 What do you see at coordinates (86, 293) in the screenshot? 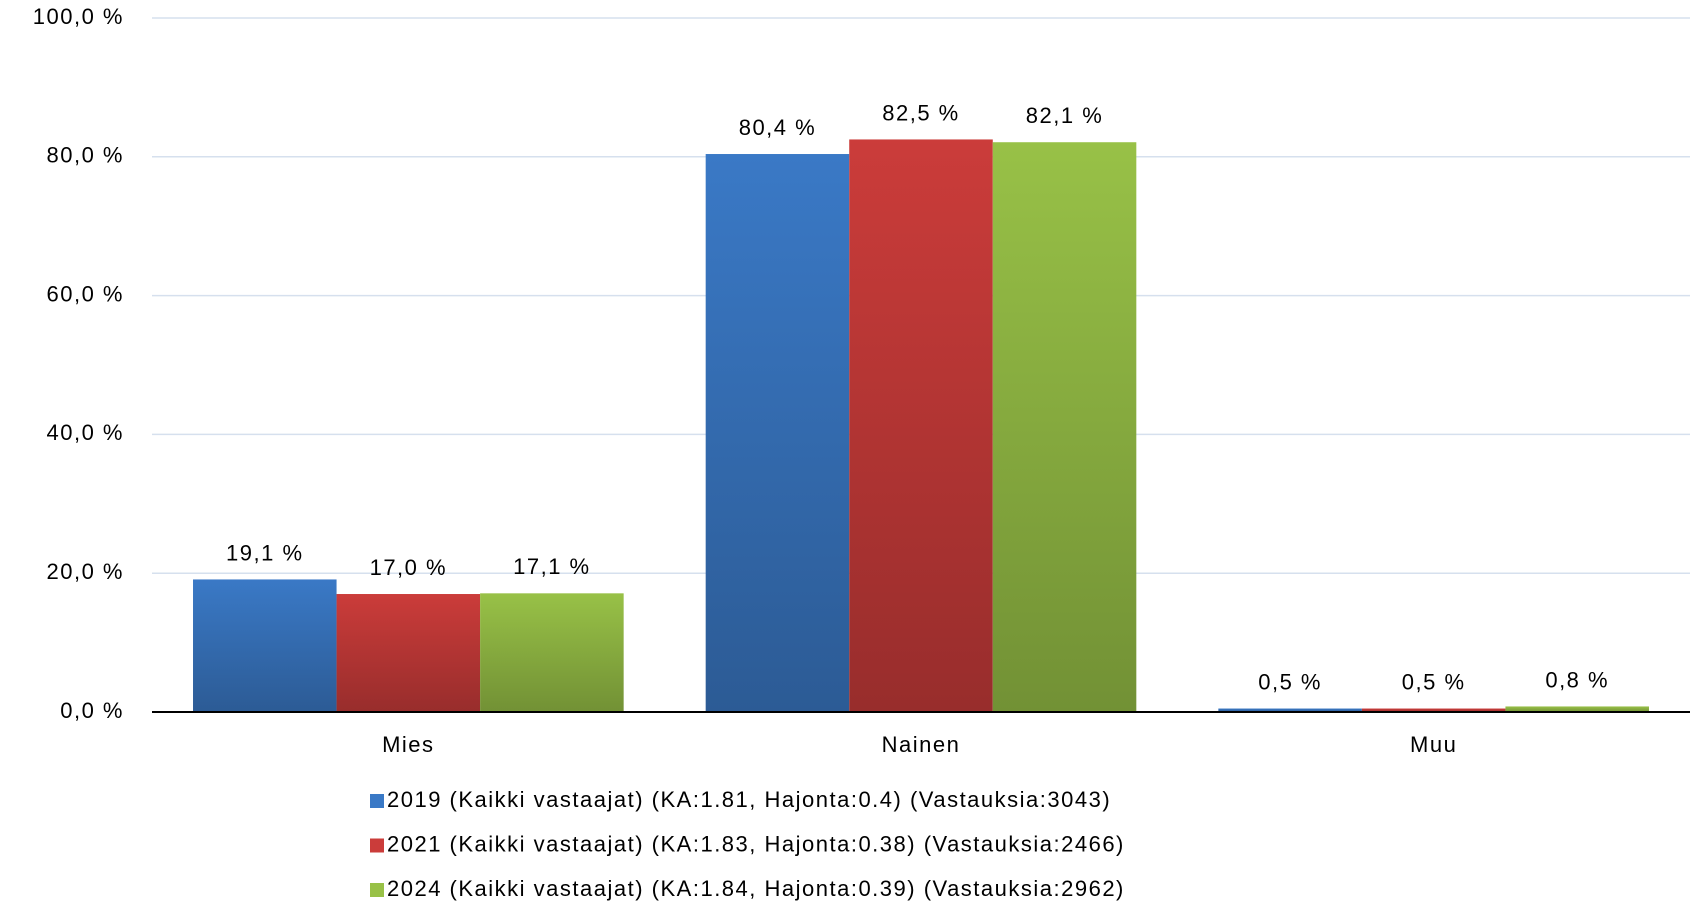
I see `y-tick-label: 60,0 %` at bounding box center [86, 293].